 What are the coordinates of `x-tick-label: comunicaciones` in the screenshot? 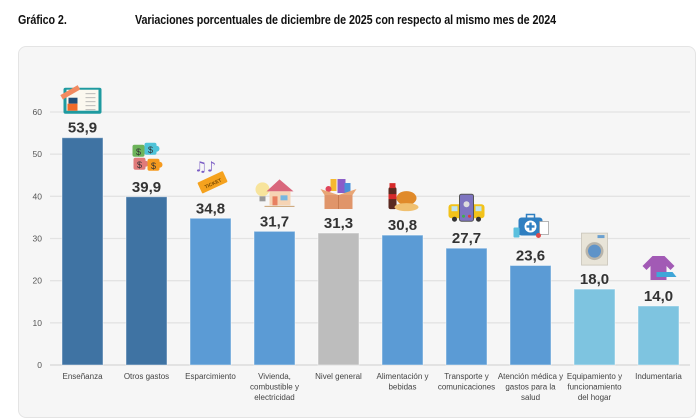 It's located at (466, 387).